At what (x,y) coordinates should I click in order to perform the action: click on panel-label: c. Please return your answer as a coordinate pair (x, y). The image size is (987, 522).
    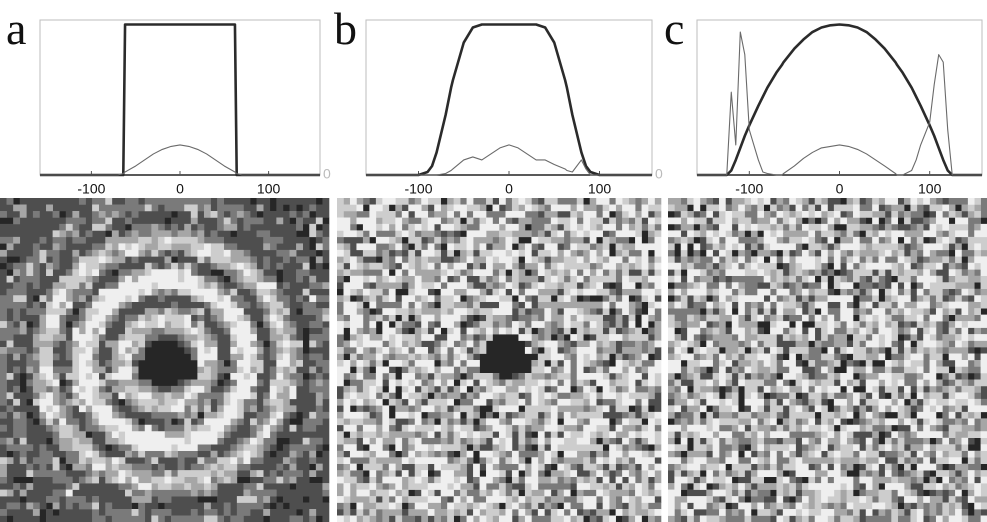
    Looking at the image, I should click on (674, 28).